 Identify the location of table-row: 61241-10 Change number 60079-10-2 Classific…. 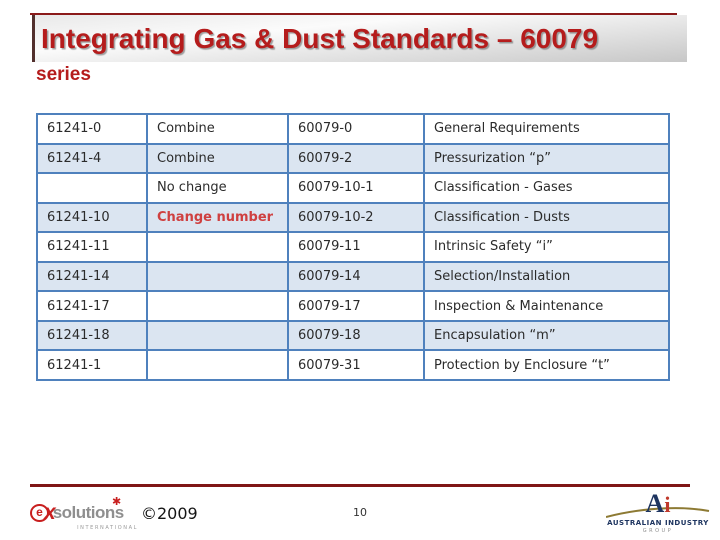
(353, 217).